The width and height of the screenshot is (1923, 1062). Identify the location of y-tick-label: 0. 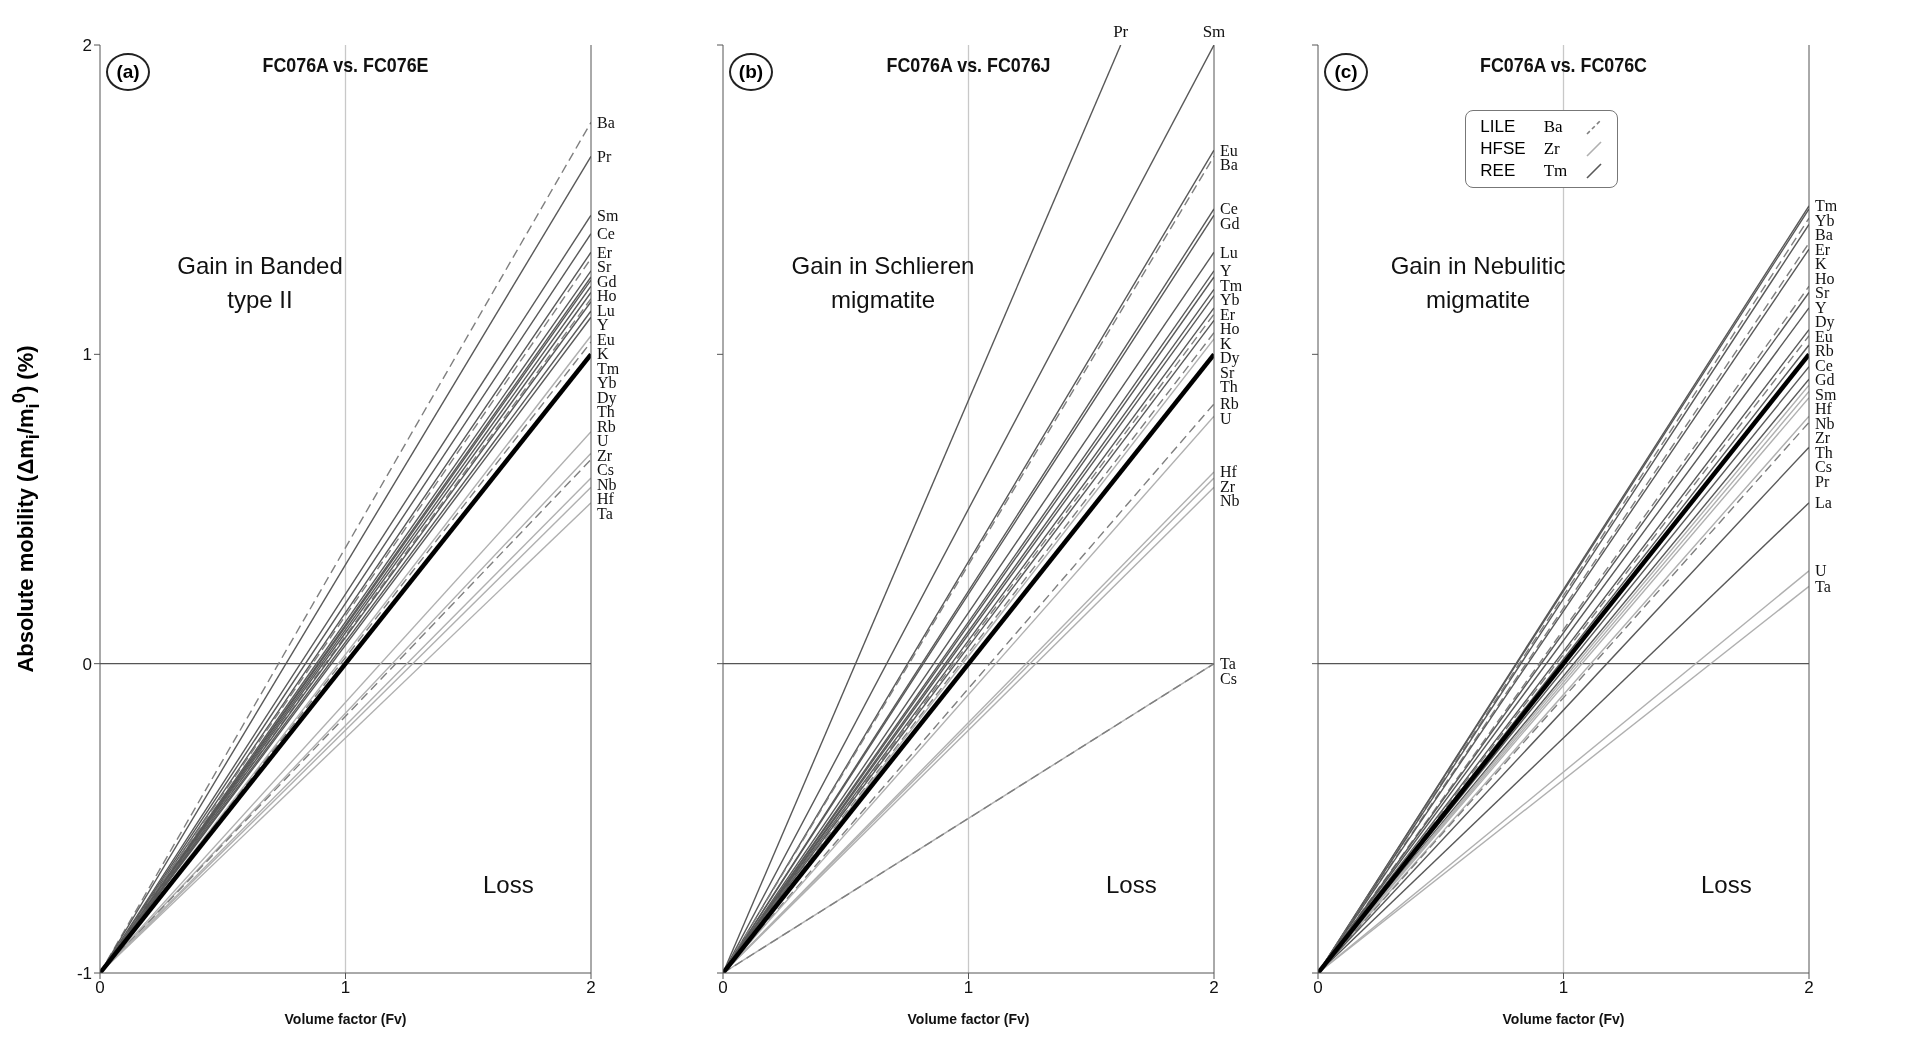
(87, 664).